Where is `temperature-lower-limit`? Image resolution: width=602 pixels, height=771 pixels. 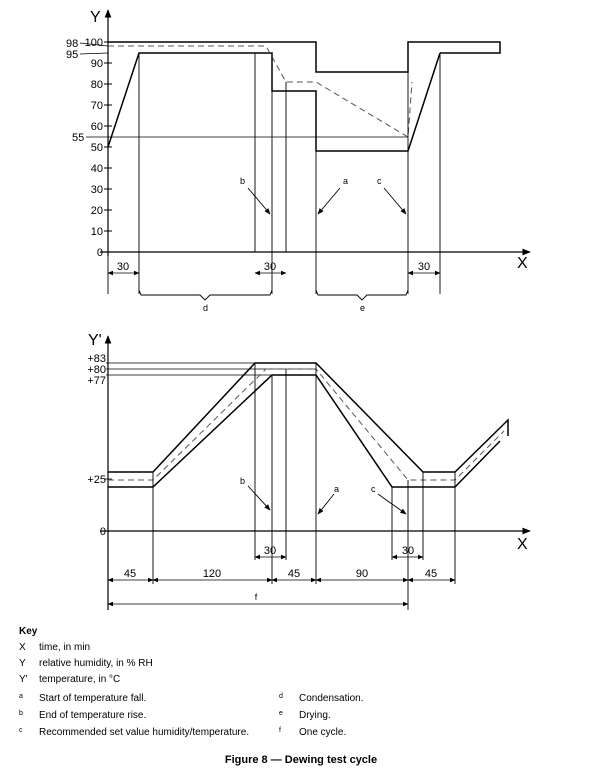 temperature-lower-limit is located at coordinates (304, 431).